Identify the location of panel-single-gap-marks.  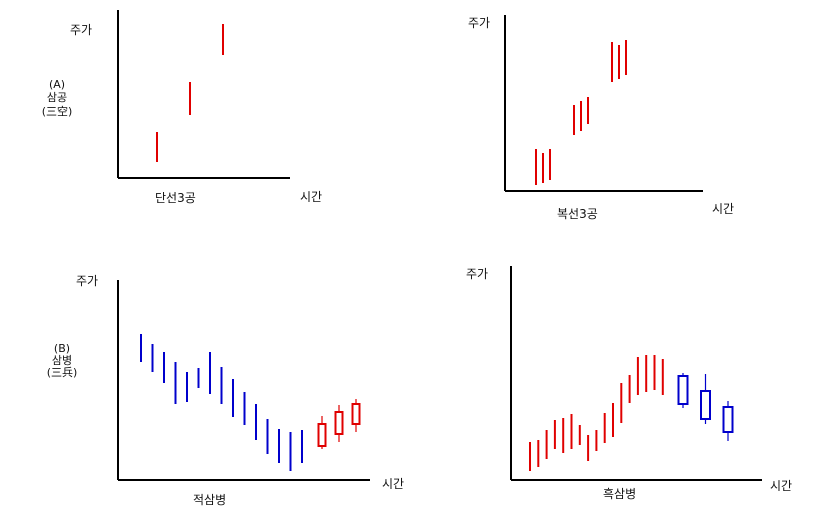
(203, 94).